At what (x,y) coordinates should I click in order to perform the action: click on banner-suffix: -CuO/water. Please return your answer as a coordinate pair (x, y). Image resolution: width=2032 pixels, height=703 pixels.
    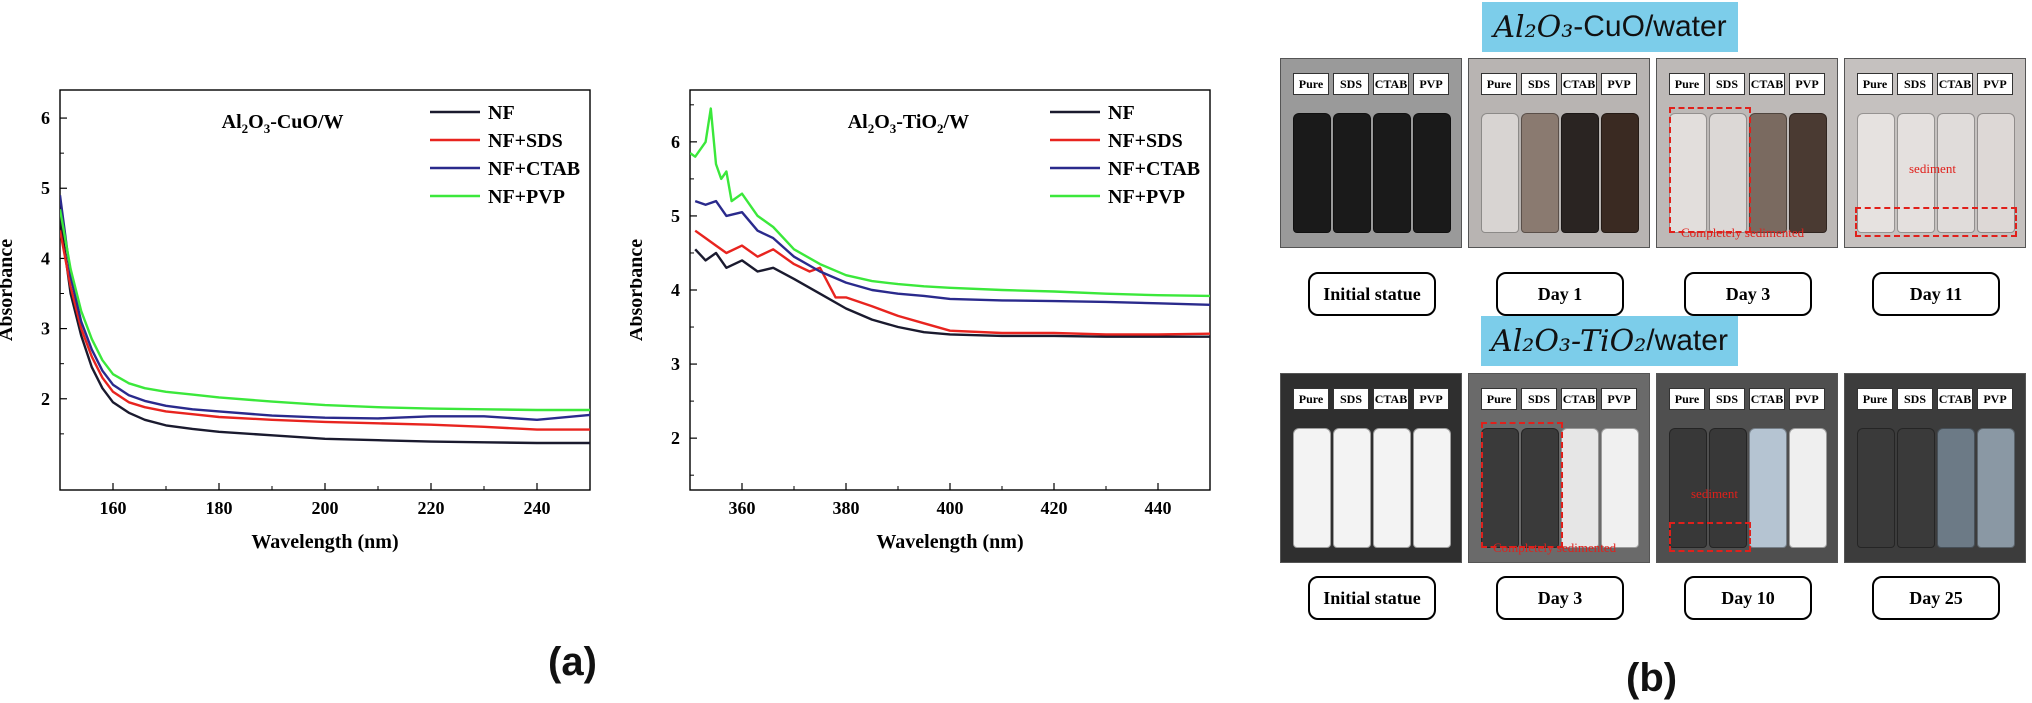
    Looking at the image, I should click on (1650, 26).